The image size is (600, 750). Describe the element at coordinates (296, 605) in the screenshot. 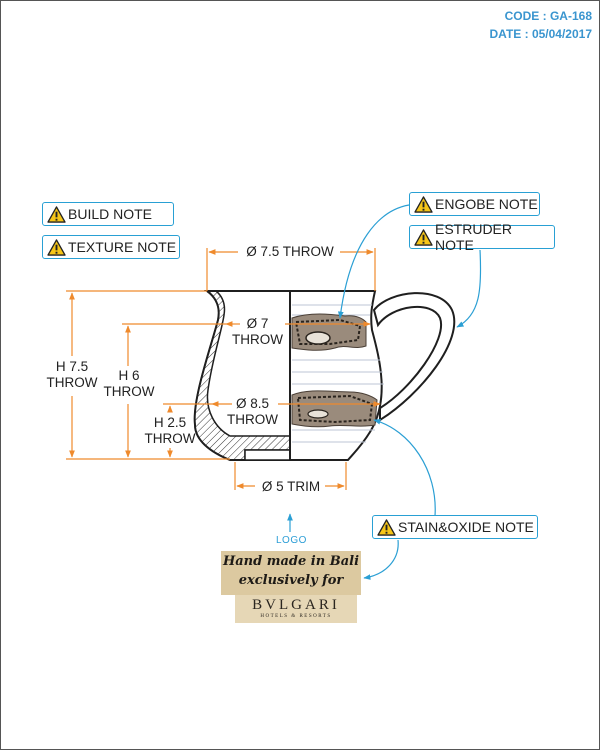

I see `logo-brand: BVLGARI` at that location.